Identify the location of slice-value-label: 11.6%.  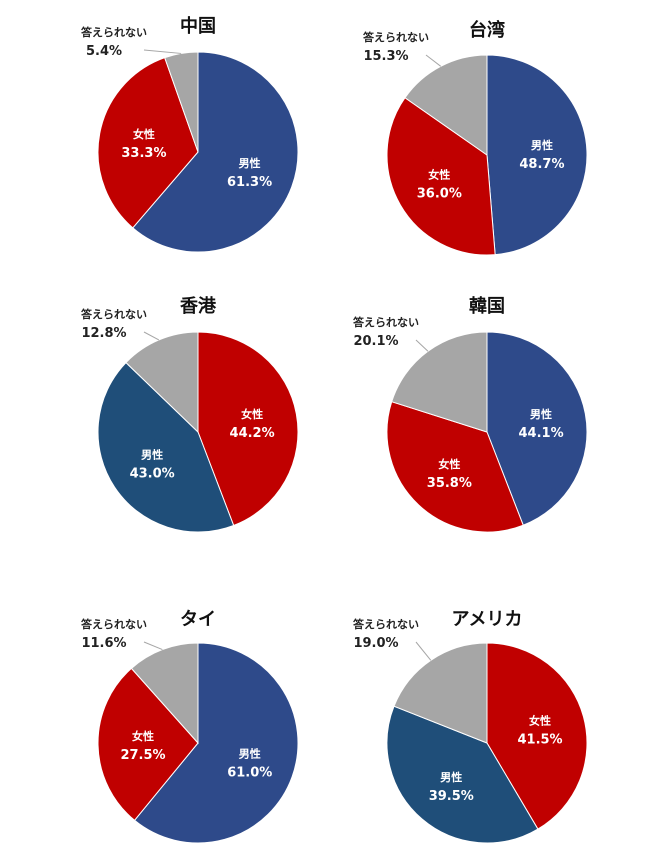
(103, 643).